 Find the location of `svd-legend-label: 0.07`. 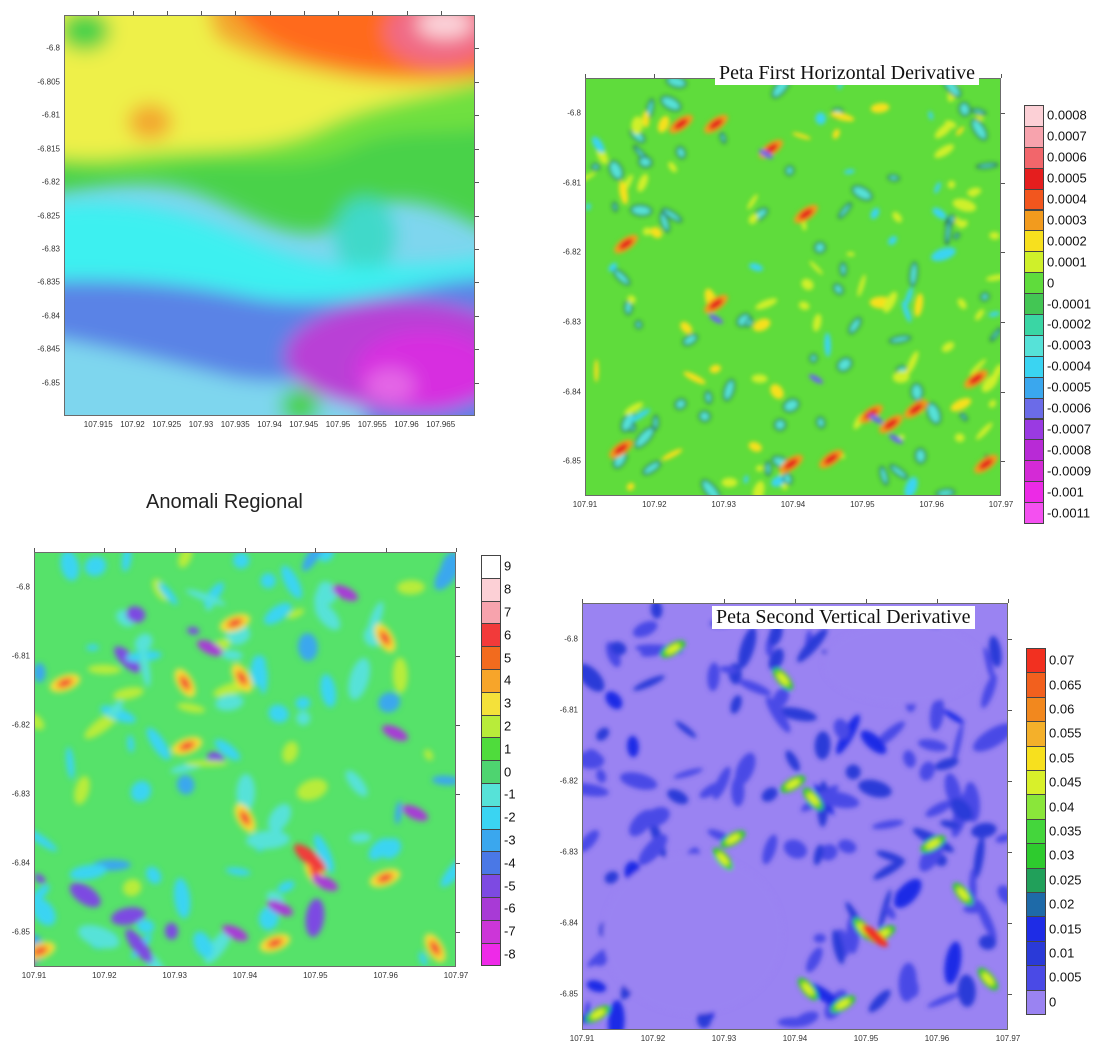

svd-legend-label: 0.07 is located at coordinates (1062, 660).